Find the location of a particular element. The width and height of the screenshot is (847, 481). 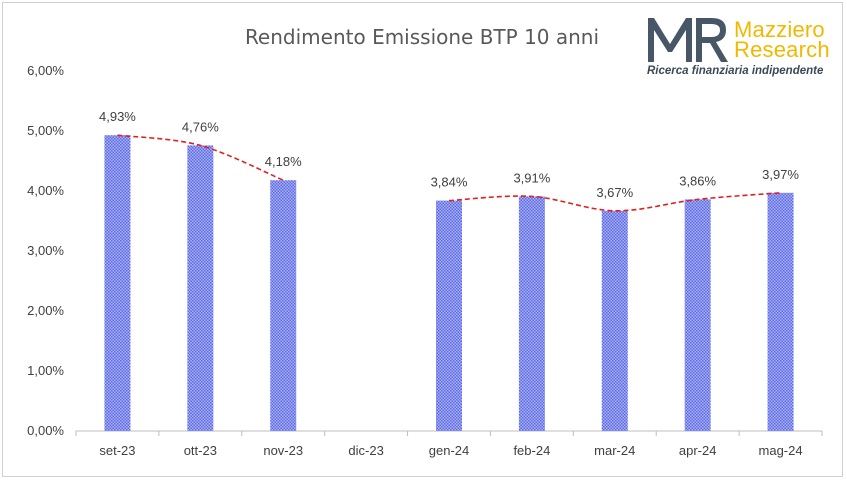

y-tick-label: 2,00% is located at coordinates (45, 310).